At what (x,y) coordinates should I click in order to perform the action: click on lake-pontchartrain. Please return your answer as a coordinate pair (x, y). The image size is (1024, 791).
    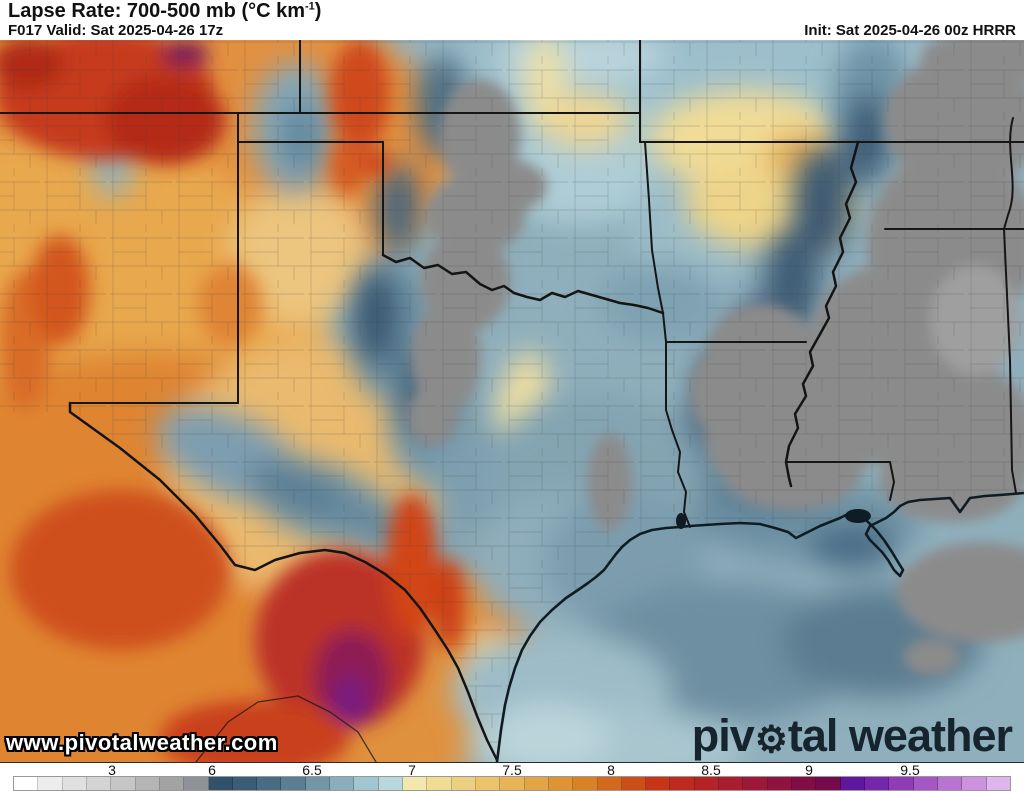
    Looking at the image, I should click on (858, 516).